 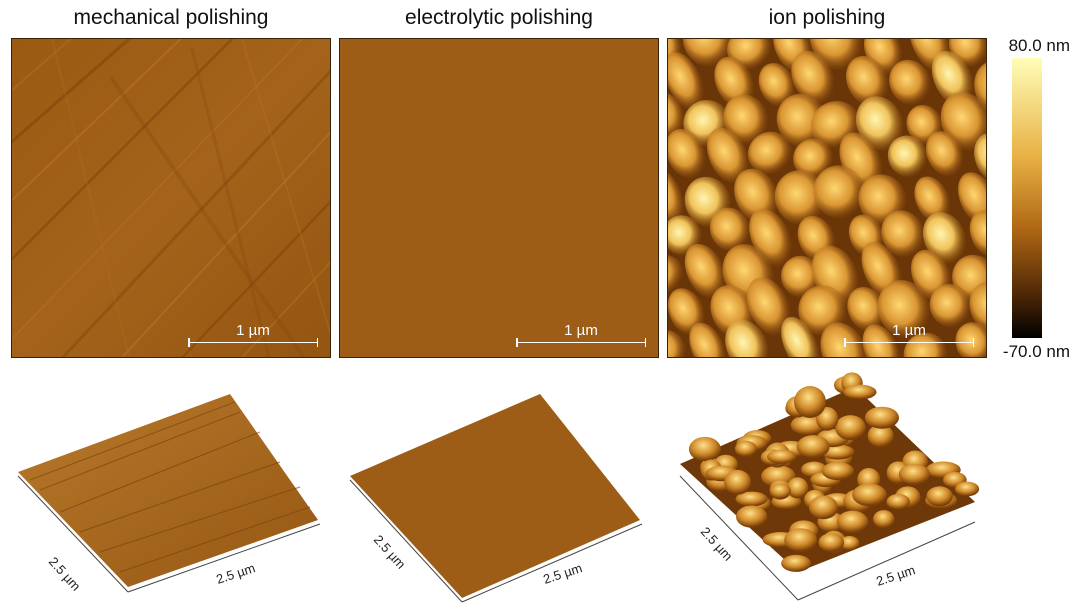 I want to click on 3d-view-electrolytic: 2.5 µm 2.5 µm, so click(x=496, y=498).